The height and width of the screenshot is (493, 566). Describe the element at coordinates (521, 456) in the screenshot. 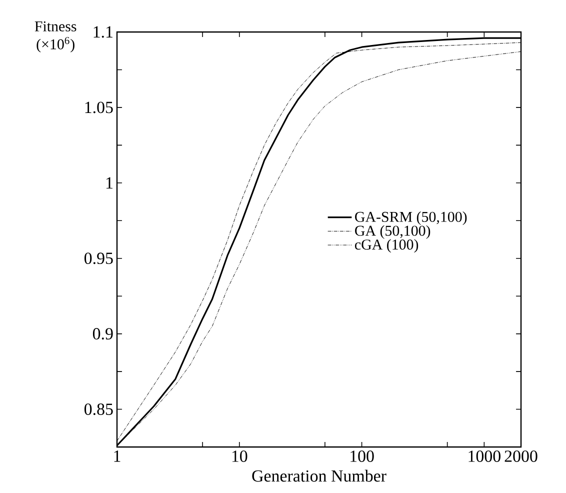

I see `x-tick-label: 2000` at that location.